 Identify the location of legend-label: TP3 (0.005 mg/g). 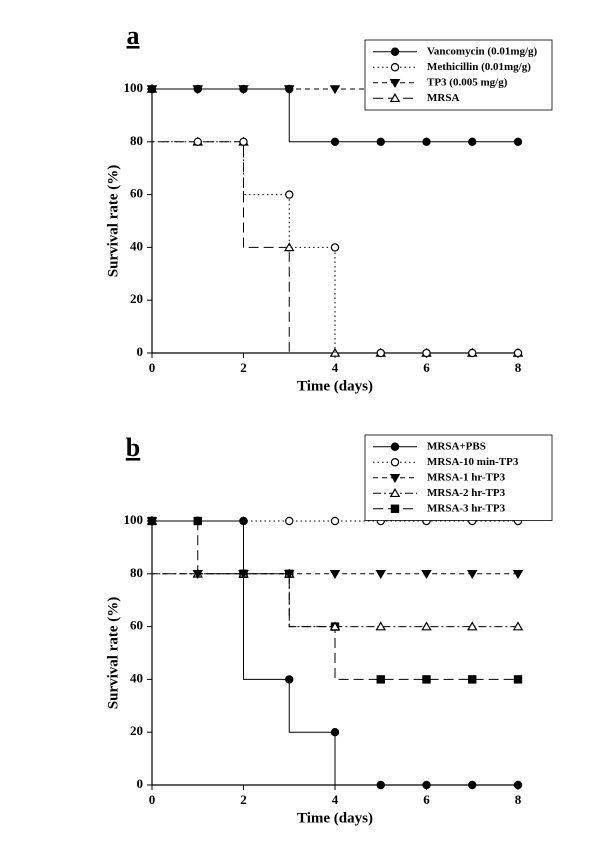
(467, 82).